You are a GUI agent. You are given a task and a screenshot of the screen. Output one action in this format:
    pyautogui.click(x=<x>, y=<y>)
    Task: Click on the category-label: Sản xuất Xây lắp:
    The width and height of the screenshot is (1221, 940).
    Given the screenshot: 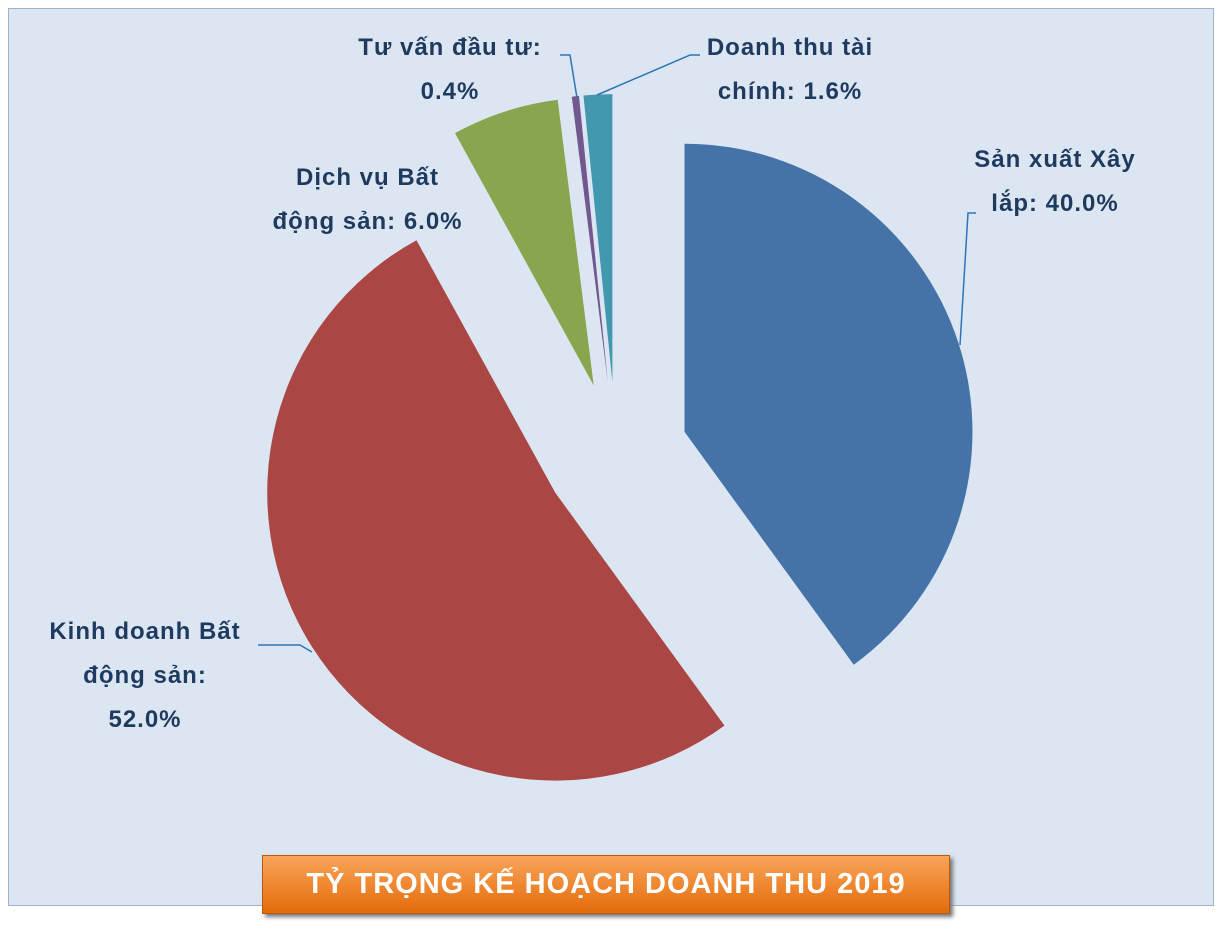 What is the action you would take?
    pyautogui.click(x=1055, y=181)
    